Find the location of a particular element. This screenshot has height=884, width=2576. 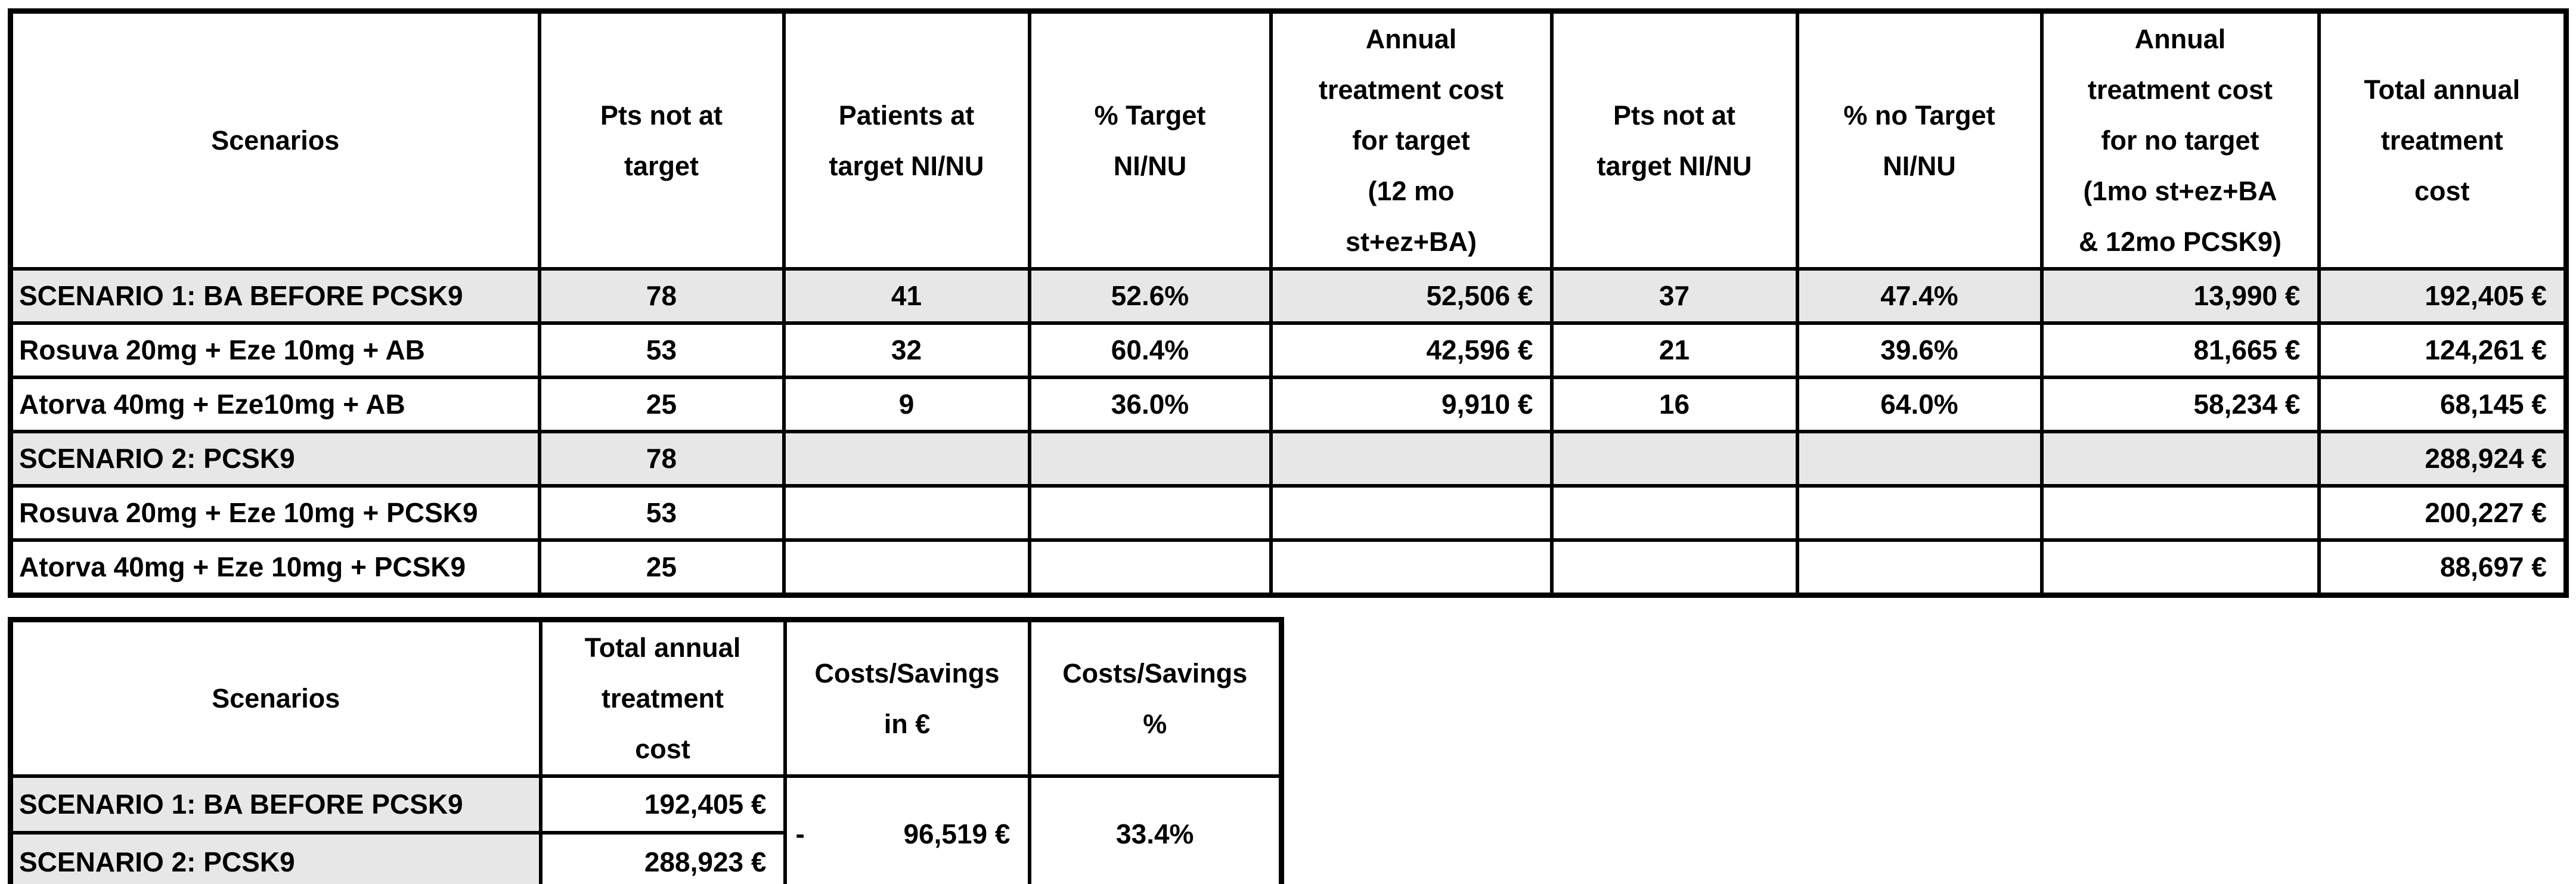

t1-cell: 47.4% is located at coordinates (1919, 296).